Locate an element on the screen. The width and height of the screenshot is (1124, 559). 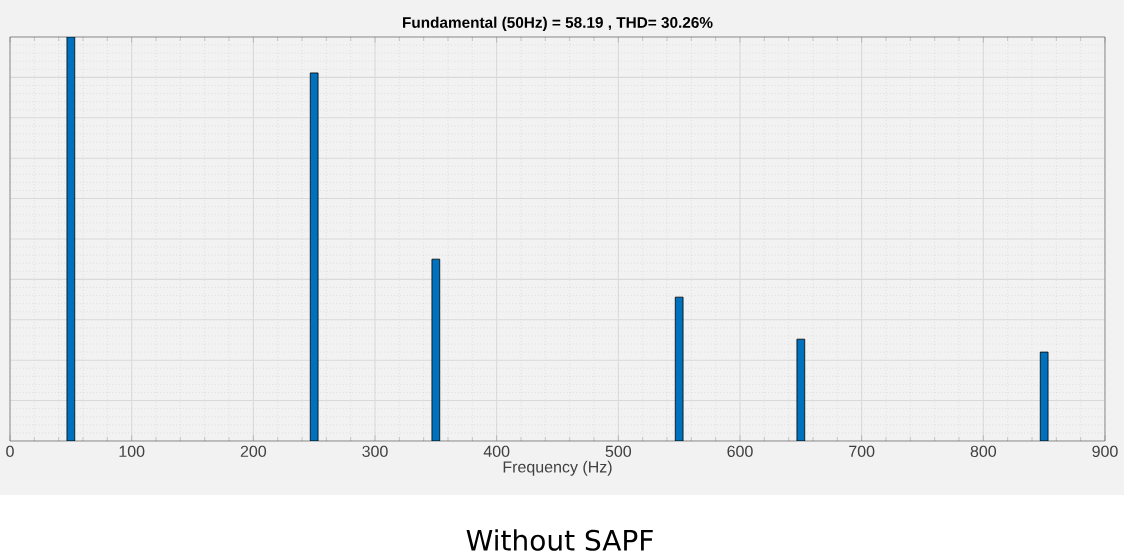
x-tick-label: 700 is located at coordinates (862, 451).